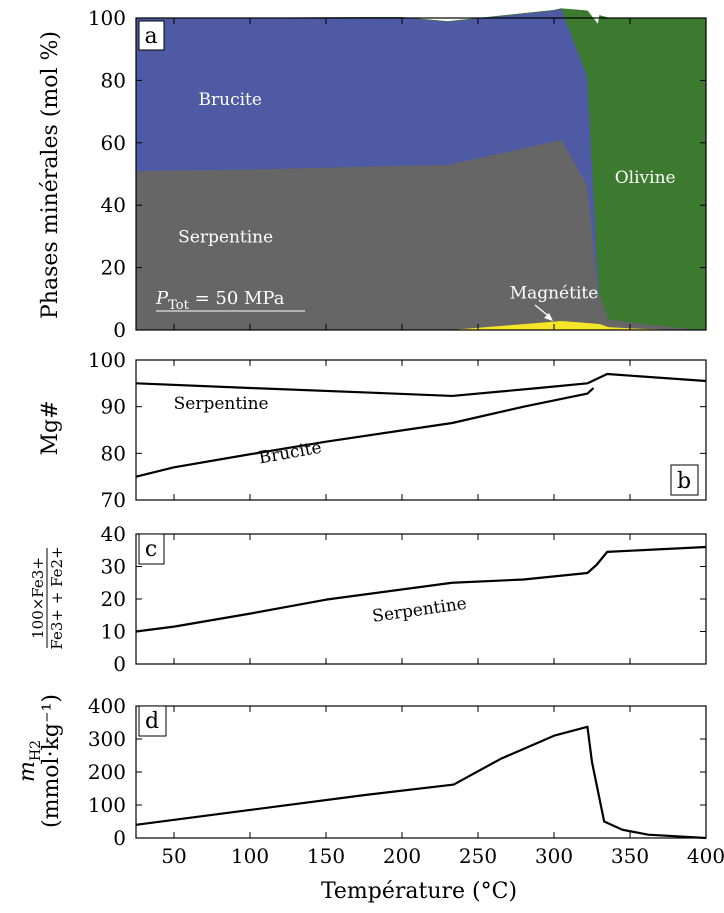 The image size is (724, 913). I want to click on y-tick: 300, so click(397, 739).